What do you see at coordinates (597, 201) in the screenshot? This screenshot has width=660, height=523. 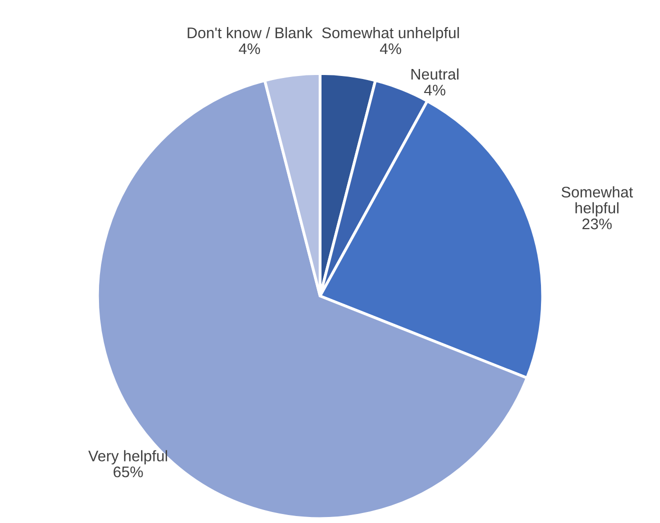 I see `slice-label: Somewhat helpful` at bounding box center [597, 201].